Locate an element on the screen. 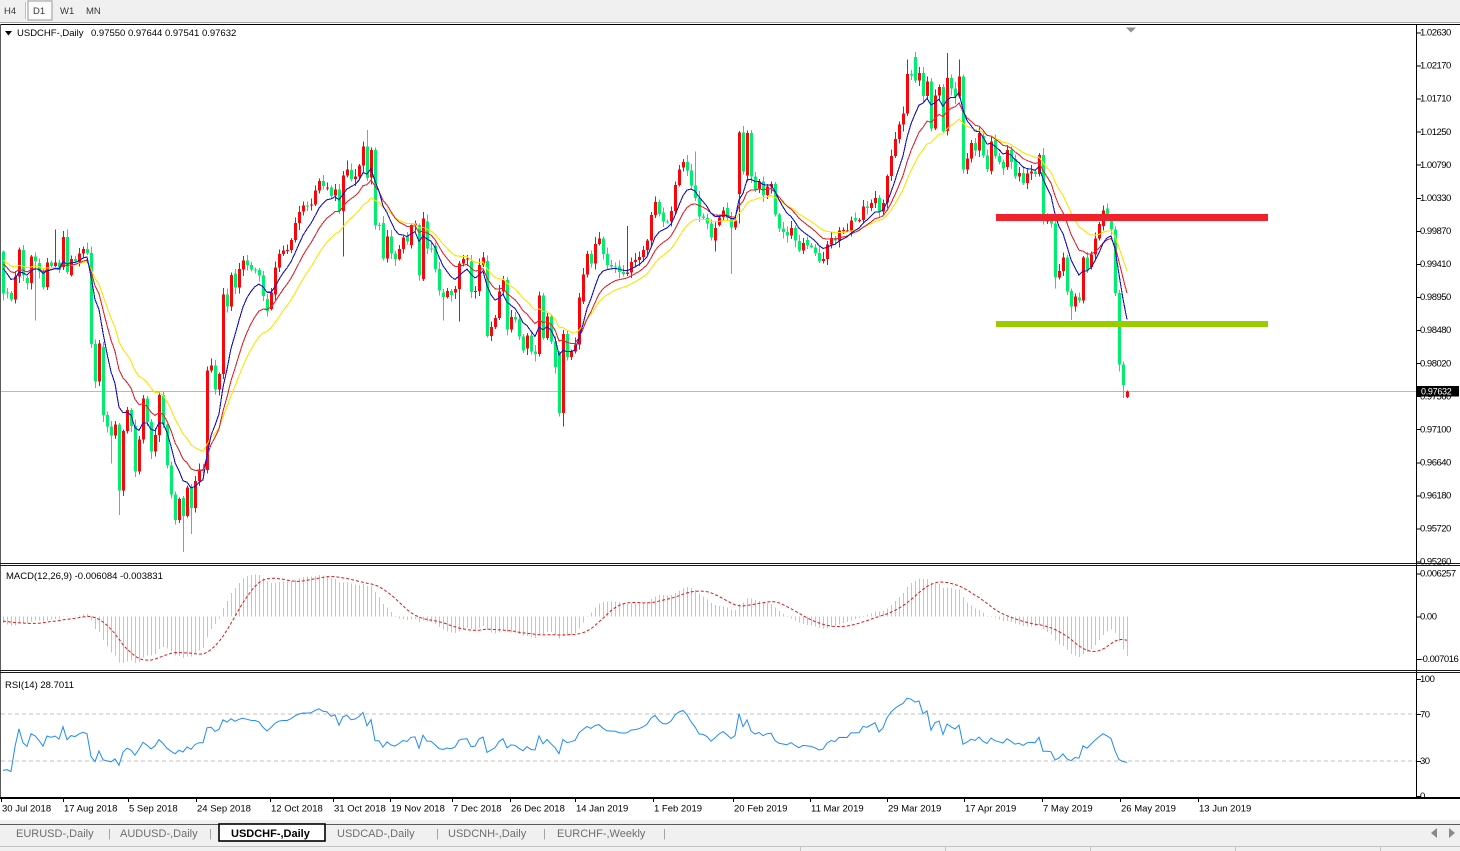 The image size is (1460, 851). svg-text: 0.006257 is located at coordinates (1438, 574).